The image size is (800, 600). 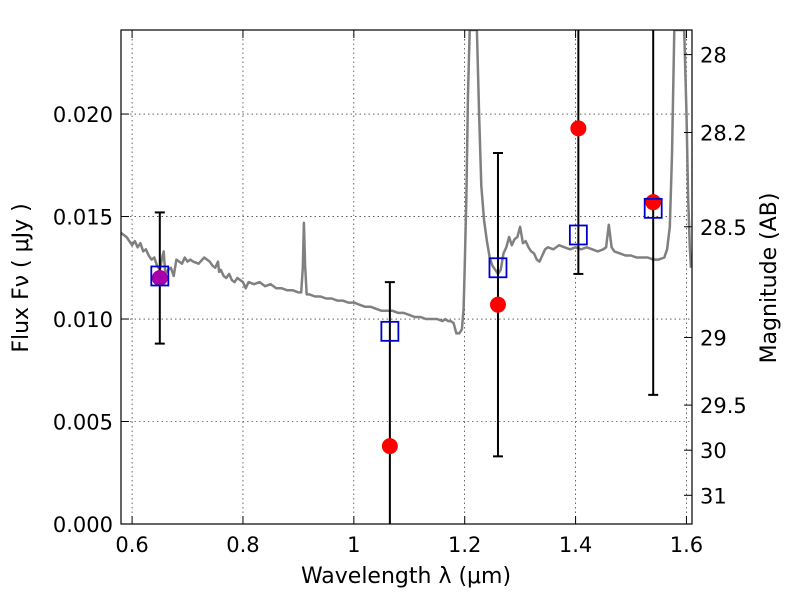 I want to click on x-tick-label: 1, so click(x=353, y=545).